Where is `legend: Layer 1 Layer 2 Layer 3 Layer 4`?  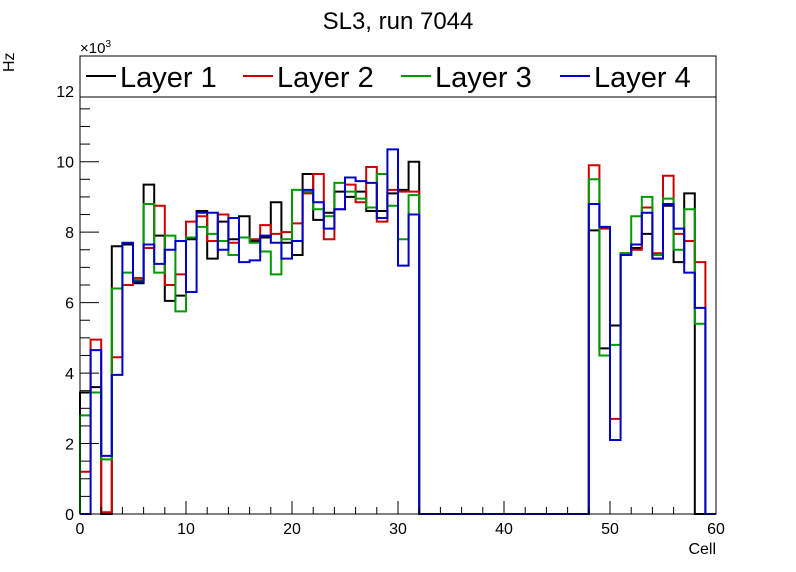 legend: Layer 1 Layer 2 Layer 3 Layer 4 is located at coordinates (398, 76).